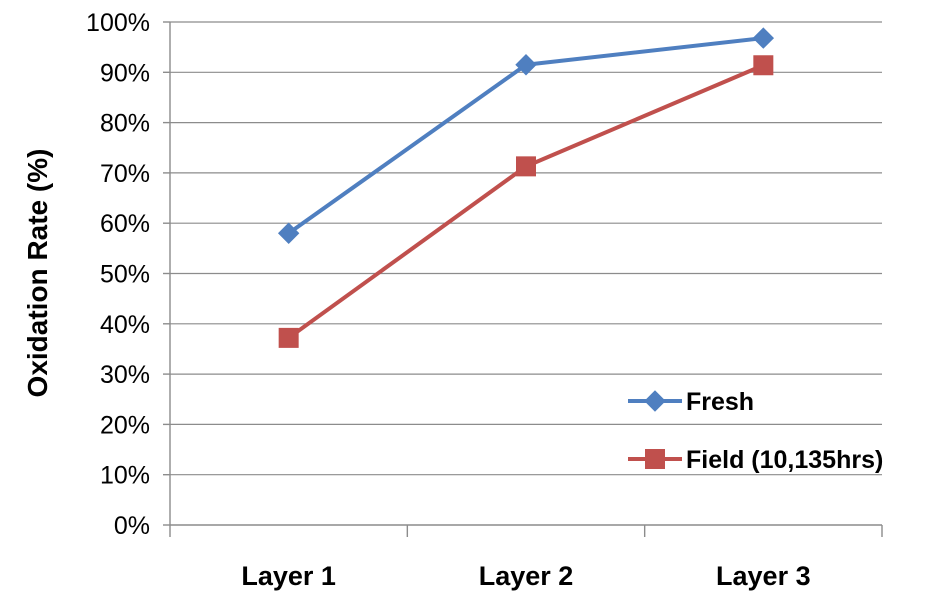 This screenshot has height=593, width=934. Describe the element at coordinates (763, 576) in the screenshot. I see `x-category-label: Layer 3` at that location.